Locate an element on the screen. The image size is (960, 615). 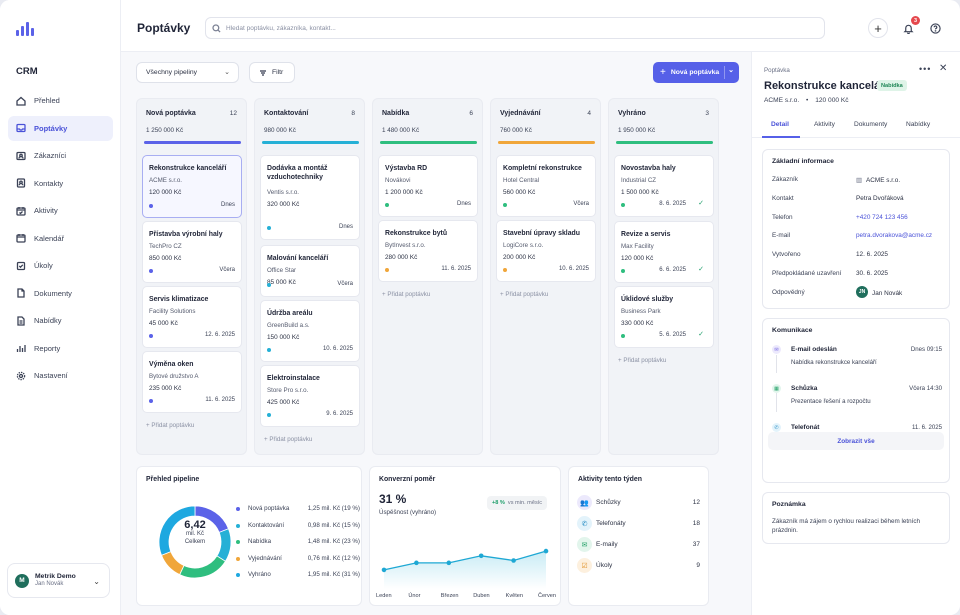
logo-icon is located at coordinates (26, 28).